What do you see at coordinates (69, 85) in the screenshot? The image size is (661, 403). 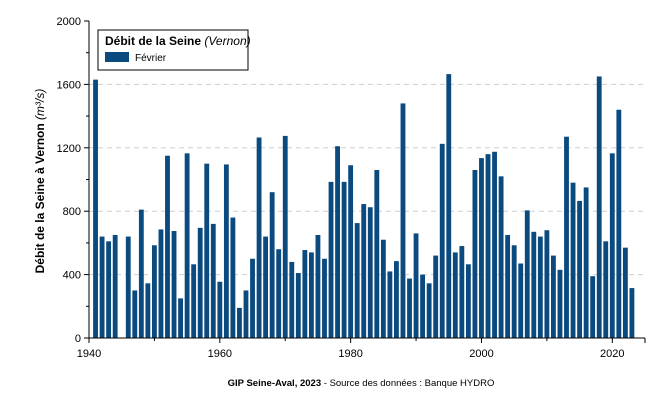 I see `y-tick-label: 1600` at bounding box center [69, 85].